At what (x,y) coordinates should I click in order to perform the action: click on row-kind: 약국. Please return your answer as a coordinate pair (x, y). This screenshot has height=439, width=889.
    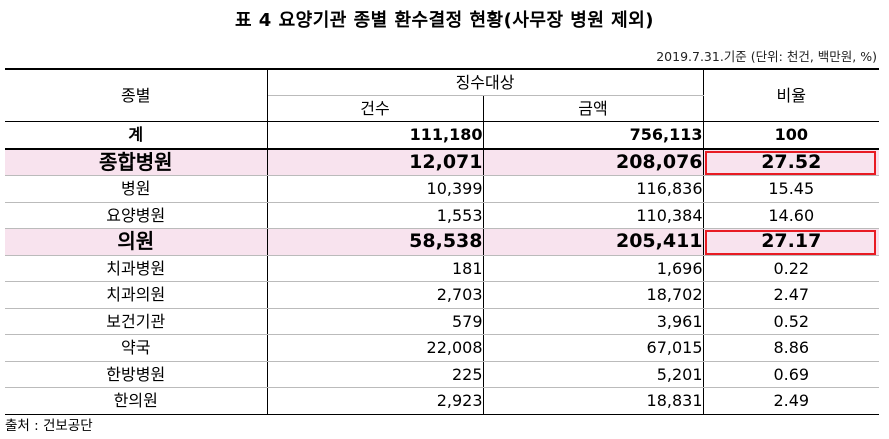
    Looking at the image, I should click on (136, 348).